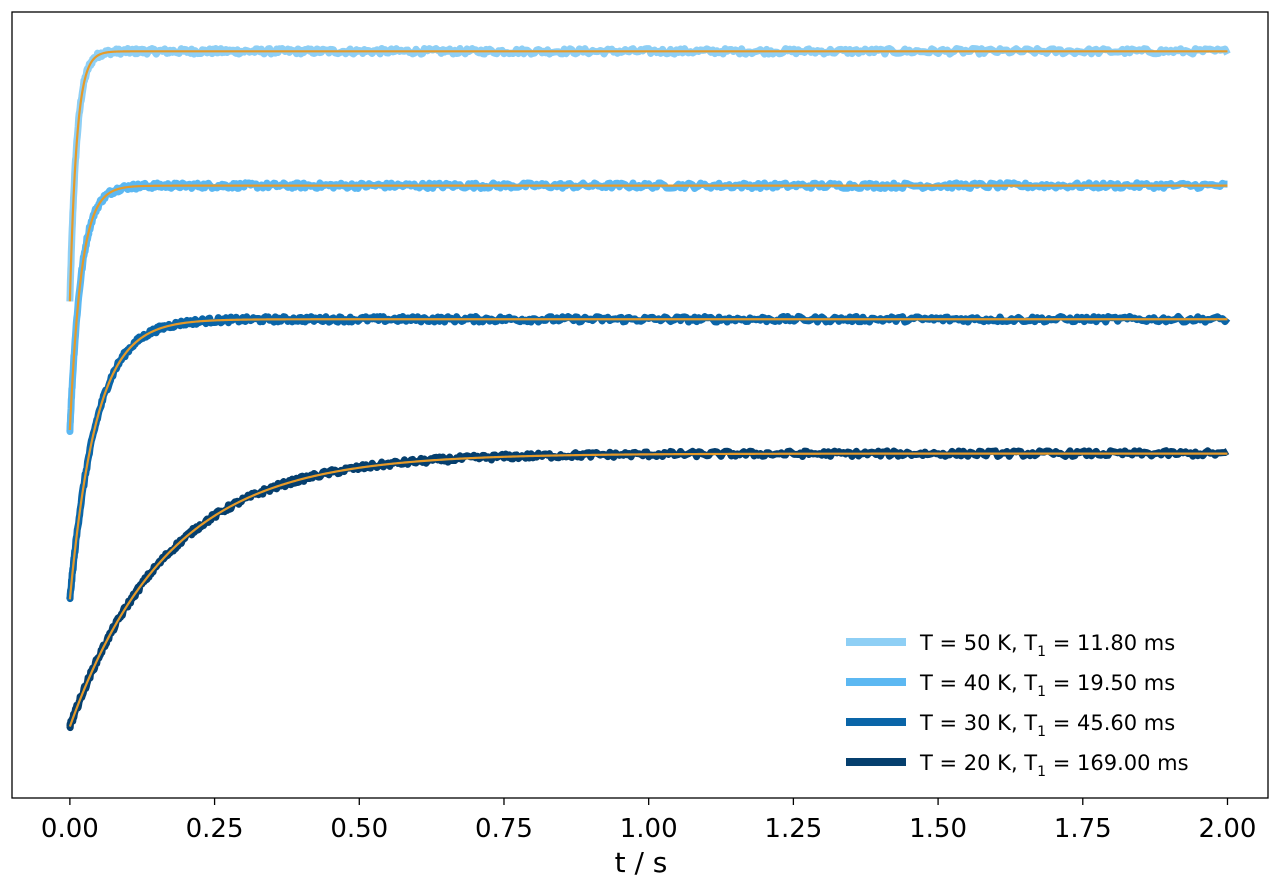 Image resolution: width=1280 pixels, height=891 pixels. I want to click on x-axis-ticks: 0.00 0.25 0.50 0.75 1.00 1.25 1.50 1.75 2.00, so click(648, 821).